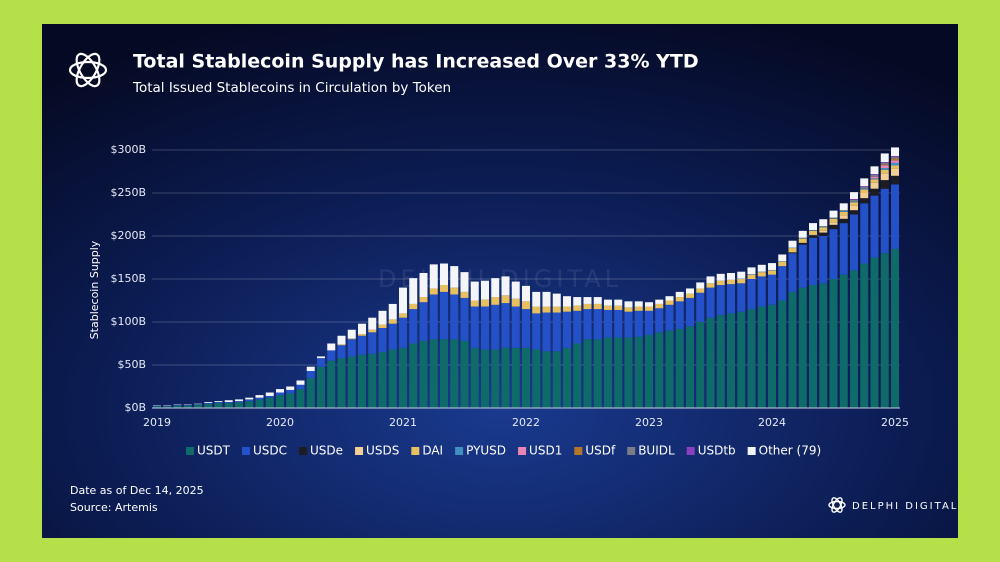 This screenshot has width=1000, height=562. Describe the element at coordinates (905, 506) in the screenshot. I see `brand: DELPHI DIGITAL` at that location.